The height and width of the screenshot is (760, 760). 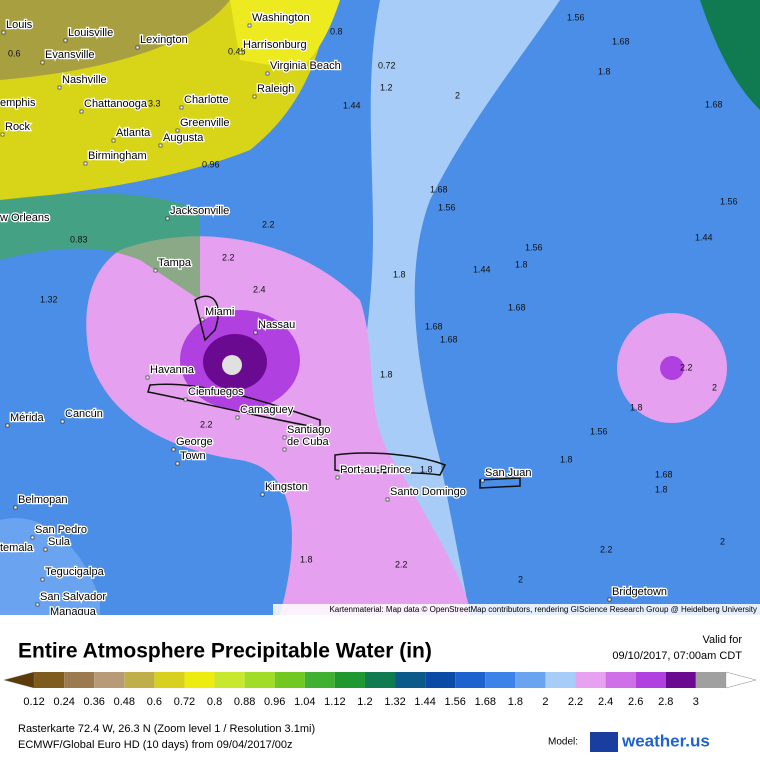 I want to click on city-label: Managua, so click(x=73, y=610).